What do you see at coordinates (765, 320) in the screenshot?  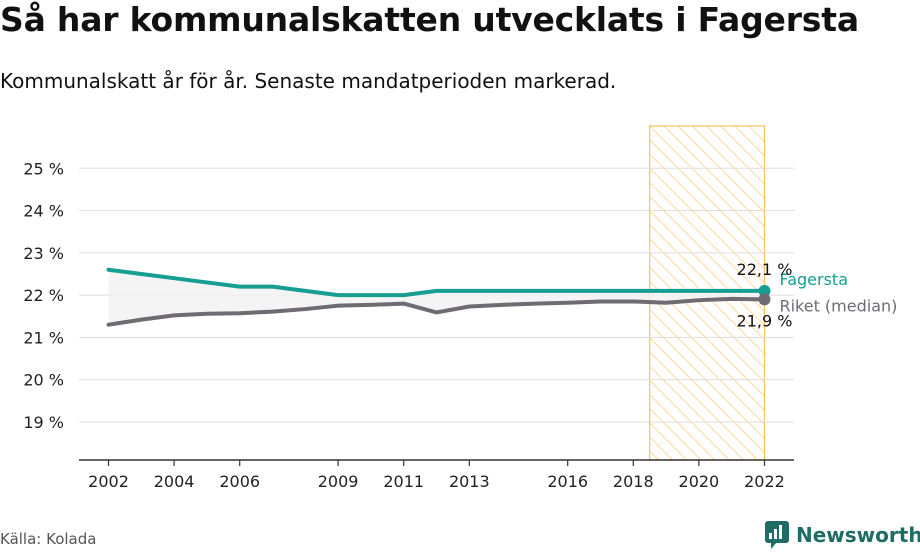 I see `value-label-riket: 21,9 %` at bounding box center [765, 320].